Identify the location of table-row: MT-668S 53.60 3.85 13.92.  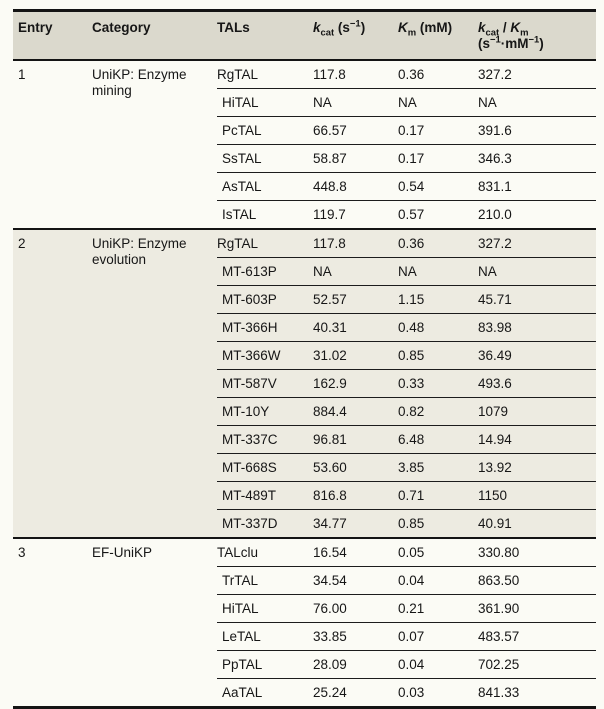
(304, 467).